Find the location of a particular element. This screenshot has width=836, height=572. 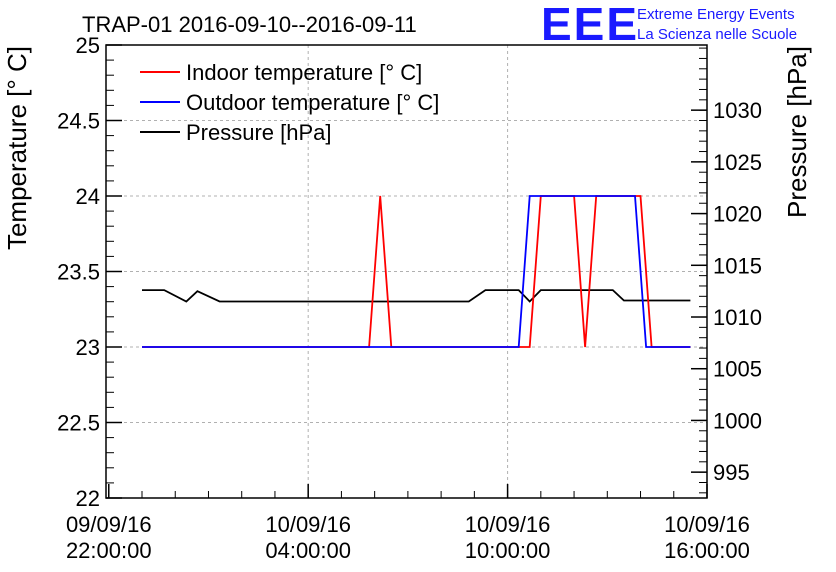

y2-axis-title: Pressure [hPa] is located at coordinates (797, 132).